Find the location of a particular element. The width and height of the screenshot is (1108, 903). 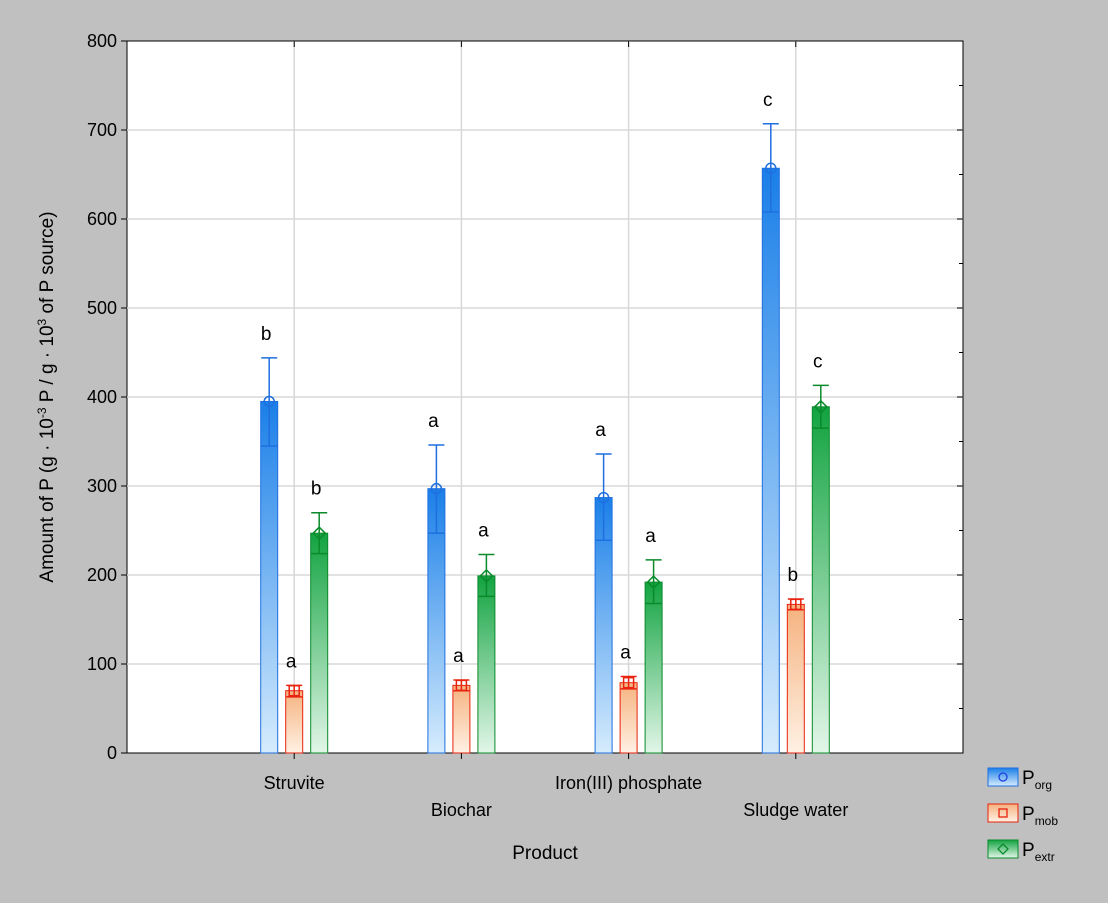

y-tick-label: 400 is located at coordinates (102, 397).